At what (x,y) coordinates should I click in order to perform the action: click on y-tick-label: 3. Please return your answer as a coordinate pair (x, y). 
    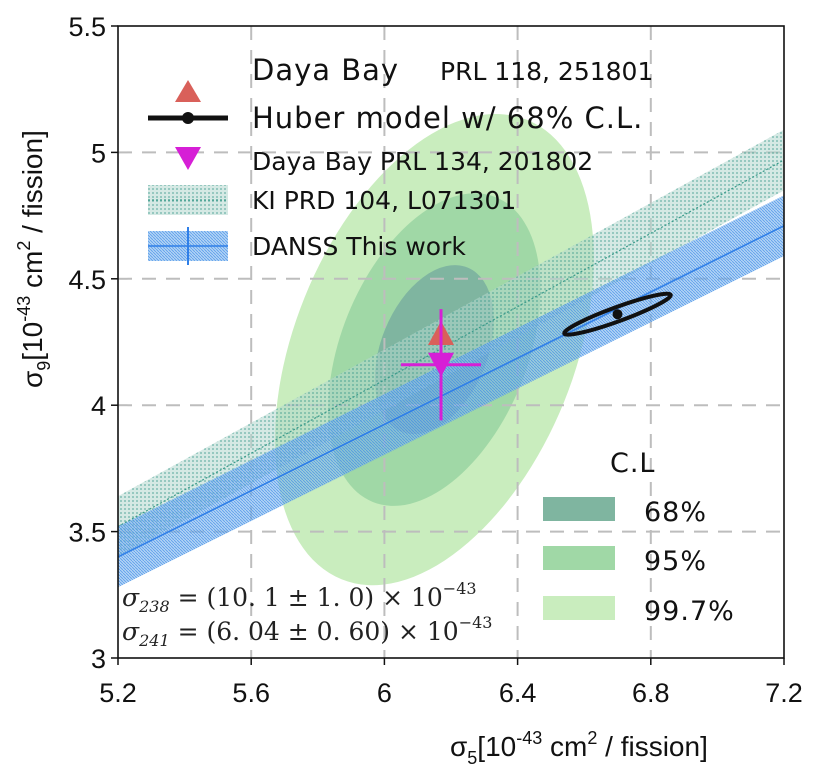
    Looking at the image, I should click on (98, 659).